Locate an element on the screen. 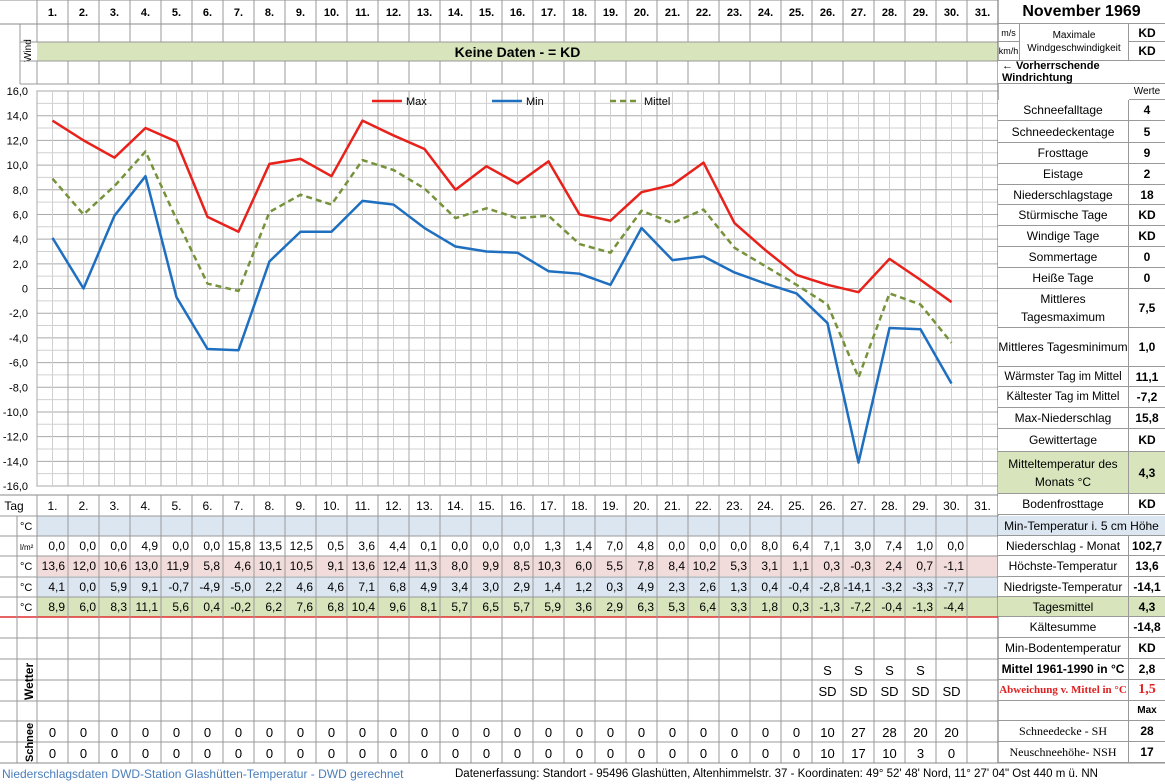  table-cell: 9,9 is located at coordinates (490, 566).